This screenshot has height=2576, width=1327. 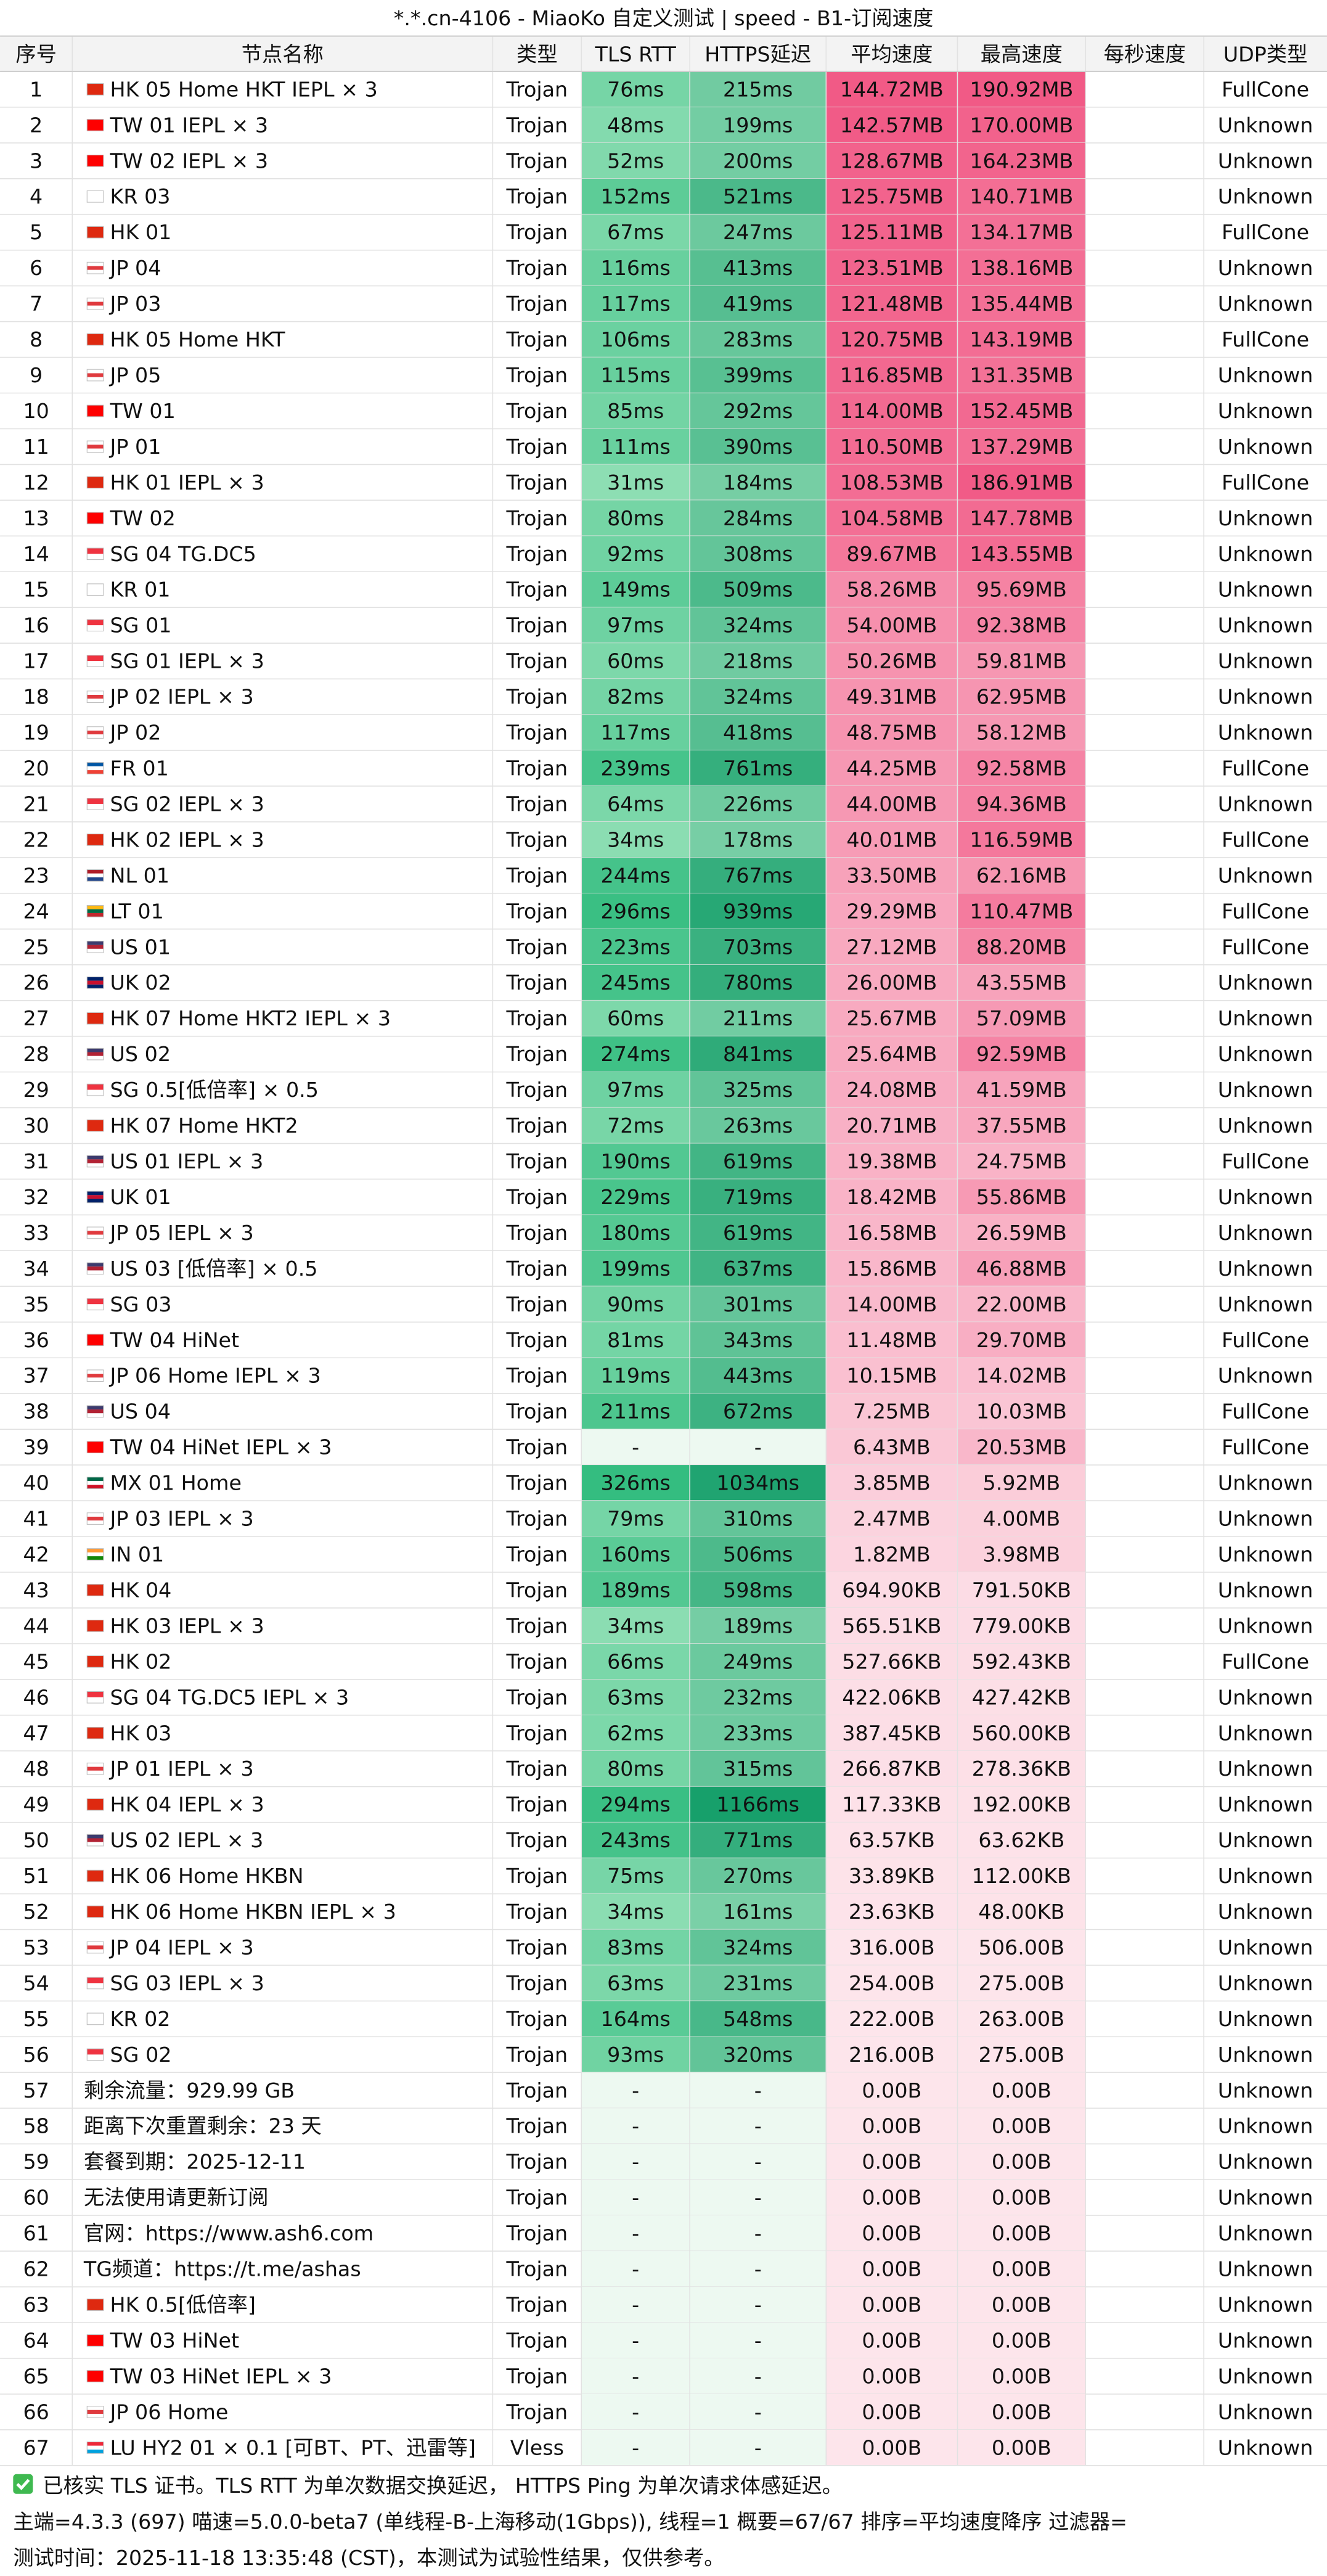 I want to click on metric-value: 67ms, so click(x=635, y=232).